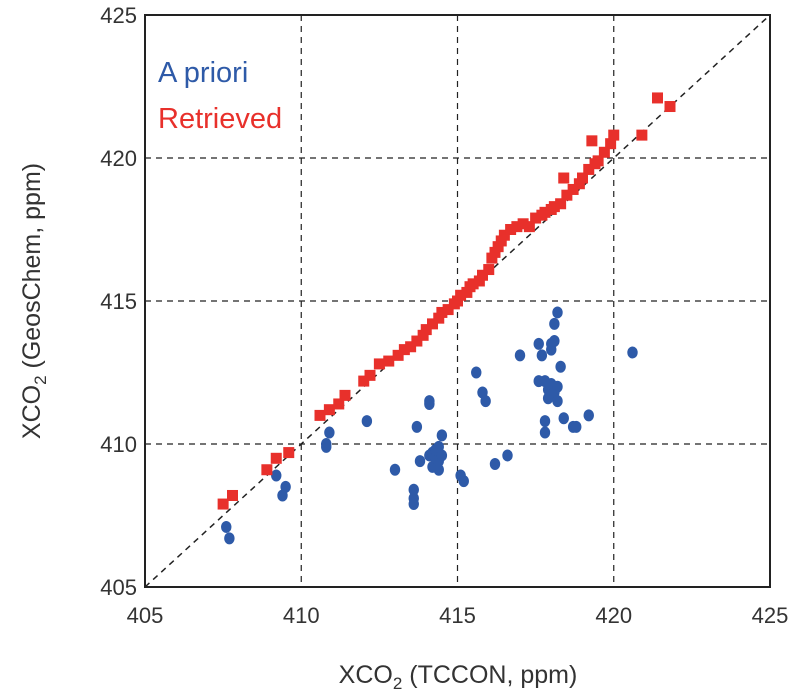 Image resolution: width=800 pixels, height=697 pixels. I want to click on y-axis-title: XCO2 (GeosChem, ppm), so click(34, 301).